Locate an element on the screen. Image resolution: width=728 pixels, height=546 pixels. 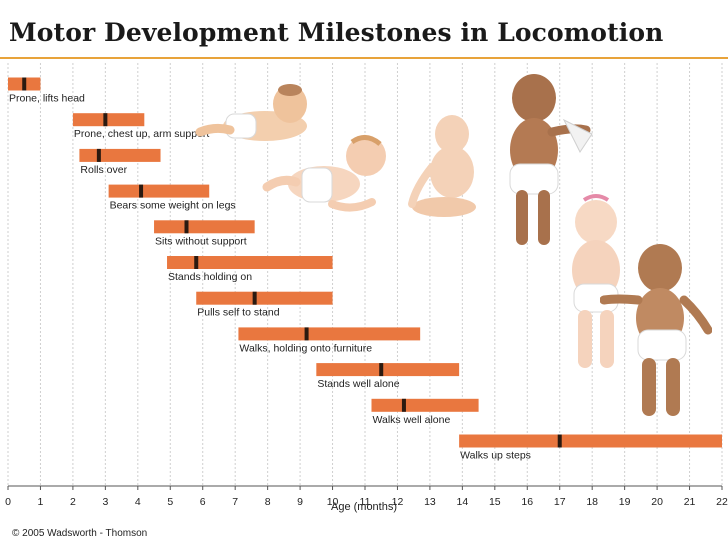
x-tick-label: 14 is located at coordinates (463, 502).